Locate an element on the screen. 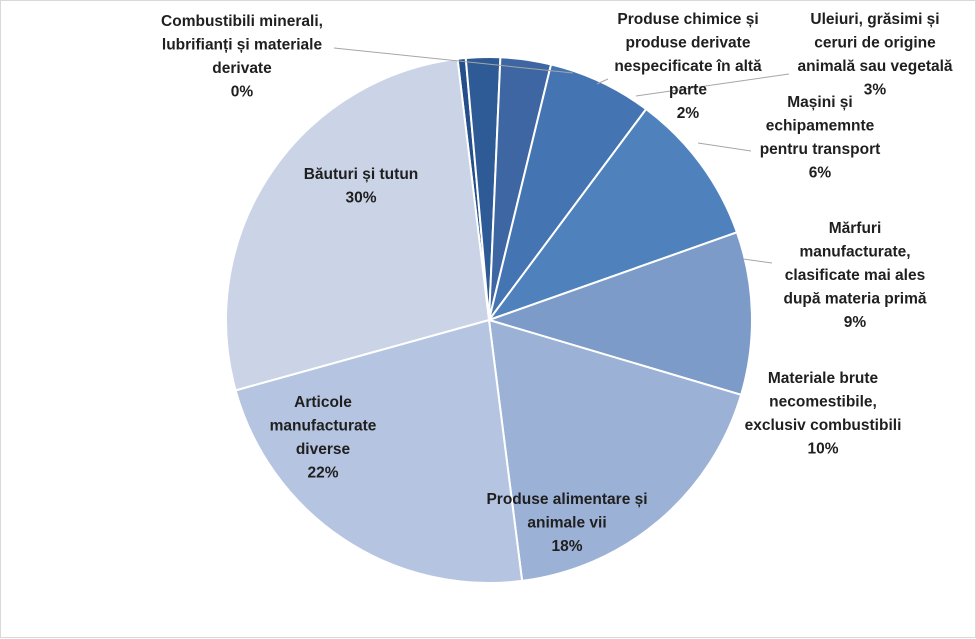 The image size is (976, 639). data-label-percent: 10% is located at coordinates (822, 449).